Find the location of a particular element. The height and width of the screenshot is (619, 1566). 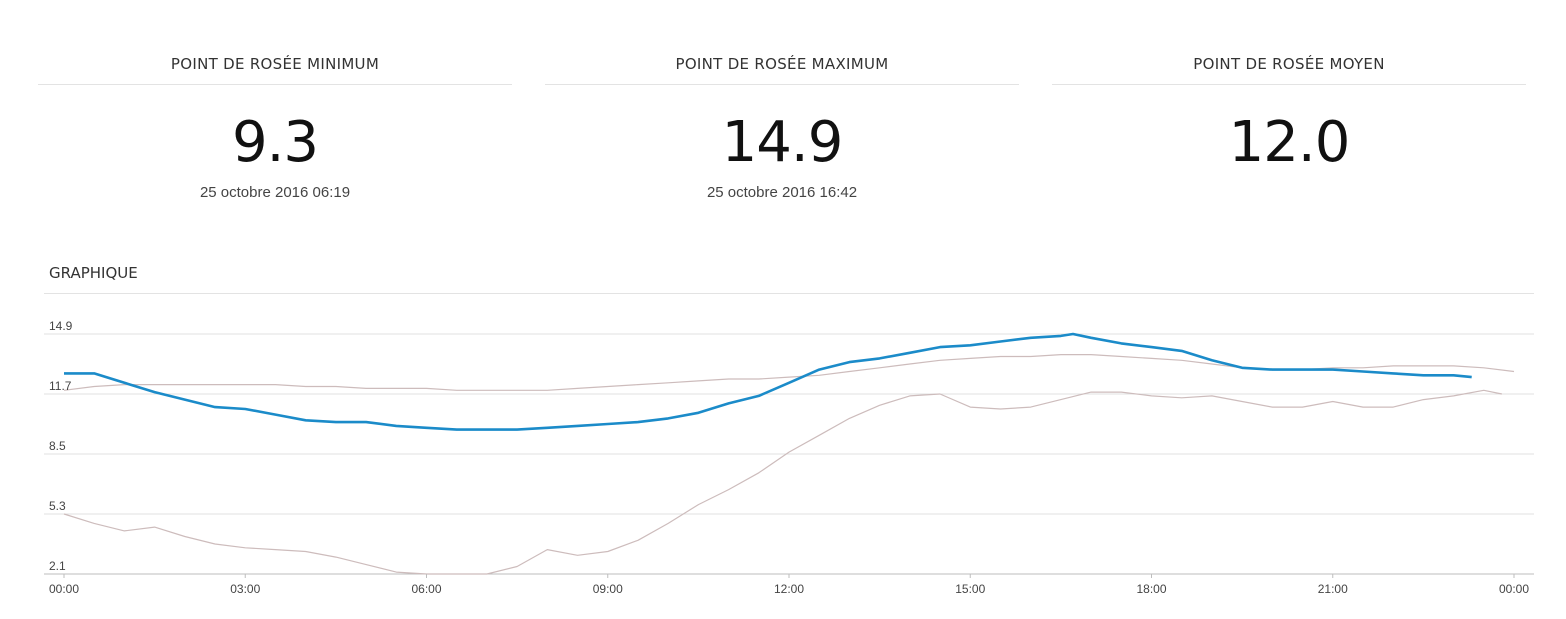

x-tick-label: 15:00 is located at coordinates (970, 589).